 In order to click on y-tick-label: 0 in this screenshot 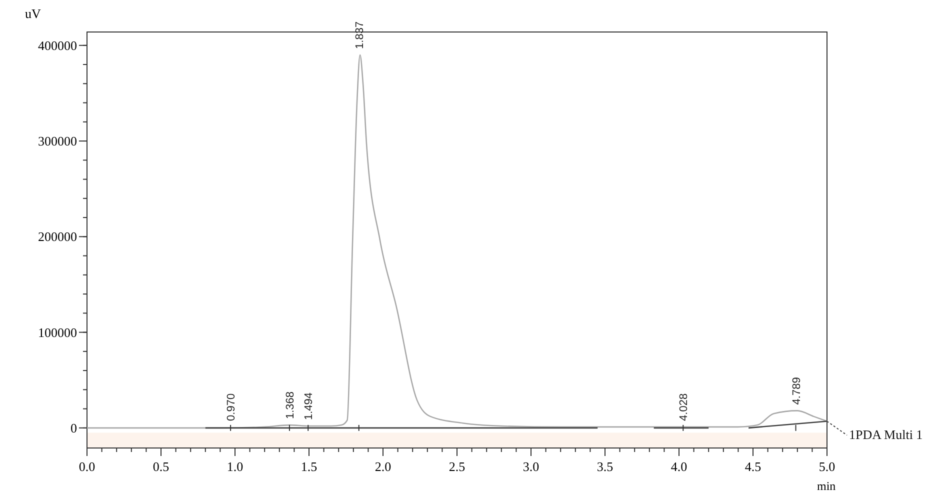, I will do `click(73, 428)`.